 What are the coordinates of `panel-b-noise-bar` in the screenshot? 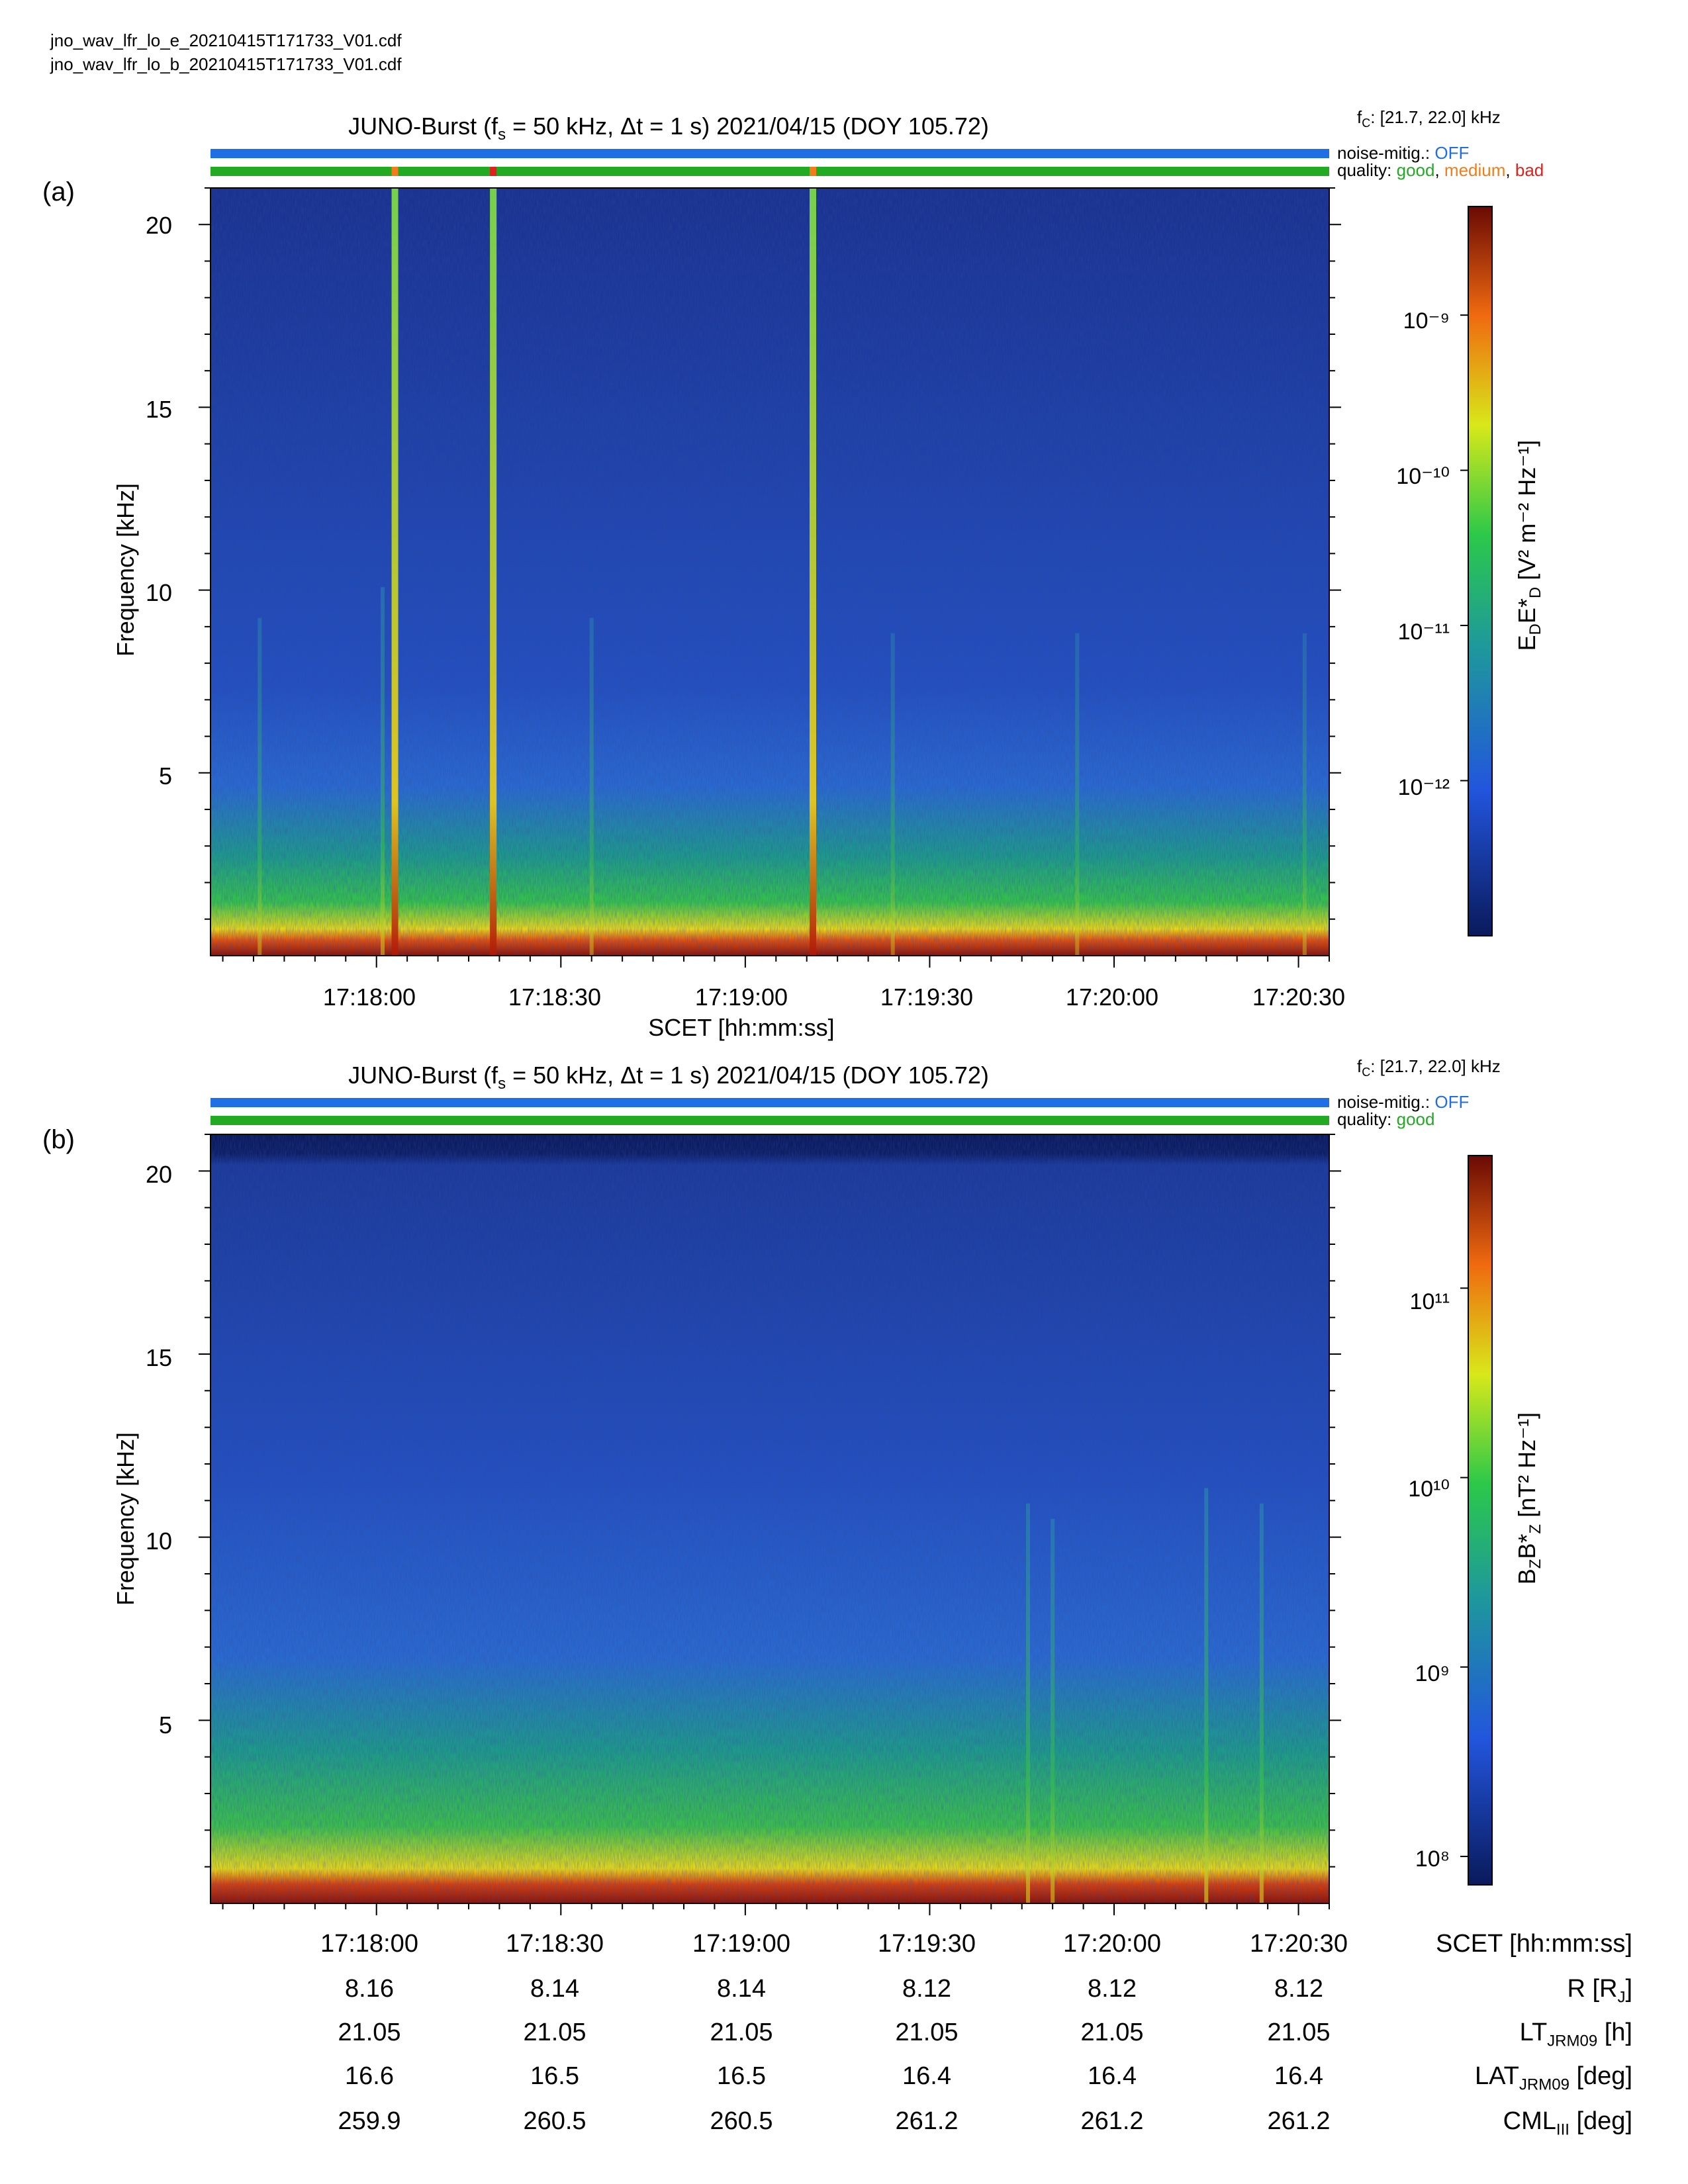 It's located at (770, 1102).